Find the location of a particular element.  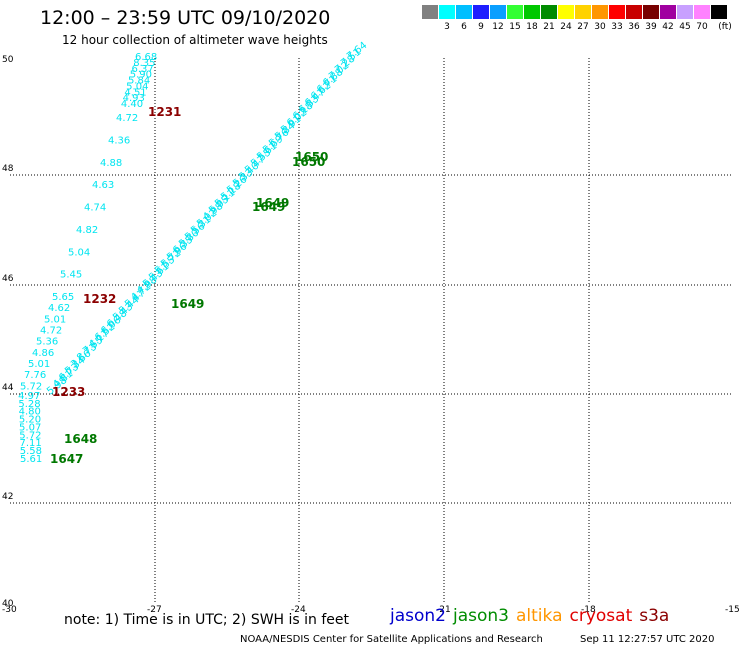

wave-height-label: 5.90 is located at coordinates (141, 75).